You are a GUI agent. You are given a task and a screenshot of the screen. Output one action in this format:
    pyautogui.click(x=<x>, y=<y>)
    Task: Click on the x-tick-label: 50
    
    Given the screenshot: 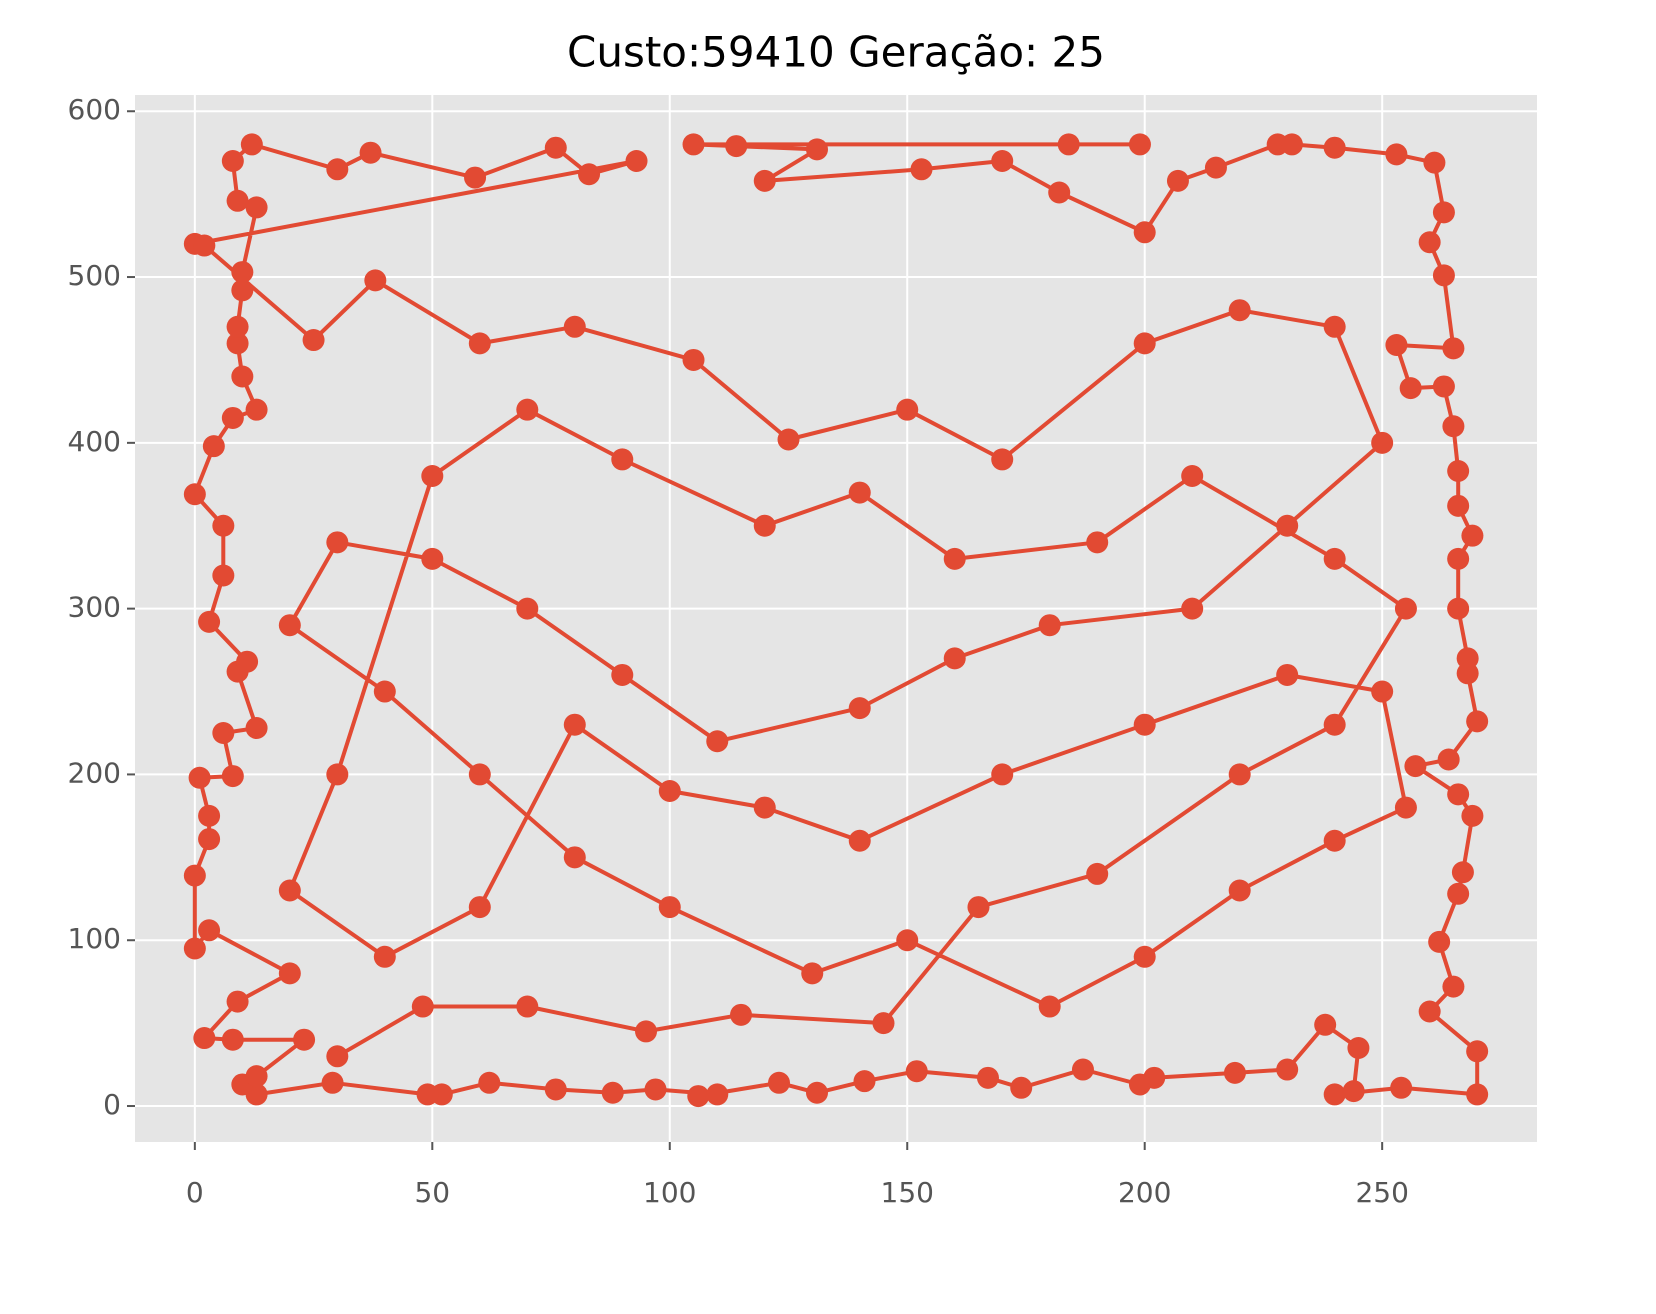 What is the action you would take?
    pyautogui.click(x=432, y=1192)
    